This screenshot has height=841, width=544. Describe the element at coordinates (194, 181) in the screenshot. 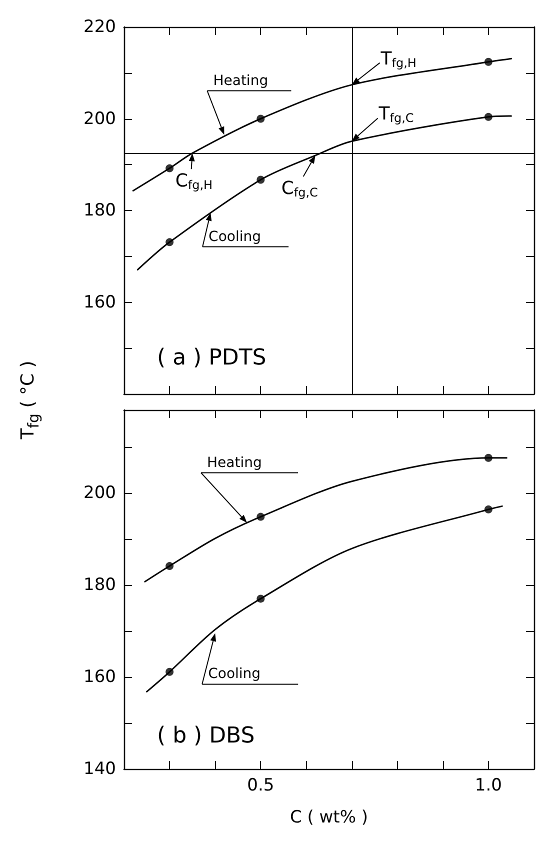

I see `annotation: Cfg,H` at that location.